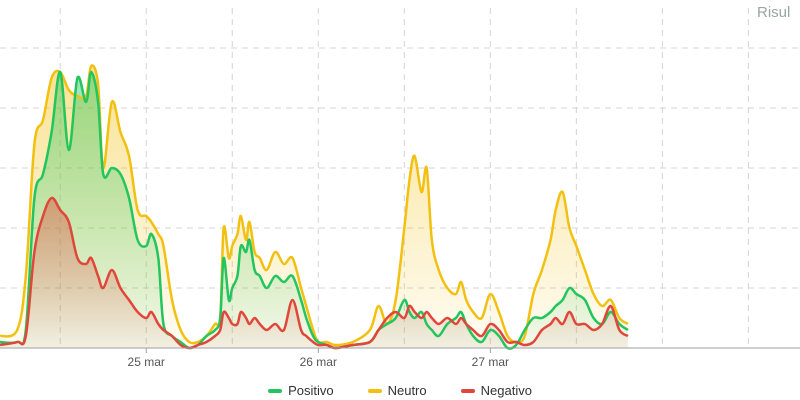  I want to click on chart-title-fragment: Risul, so click(774, 12).